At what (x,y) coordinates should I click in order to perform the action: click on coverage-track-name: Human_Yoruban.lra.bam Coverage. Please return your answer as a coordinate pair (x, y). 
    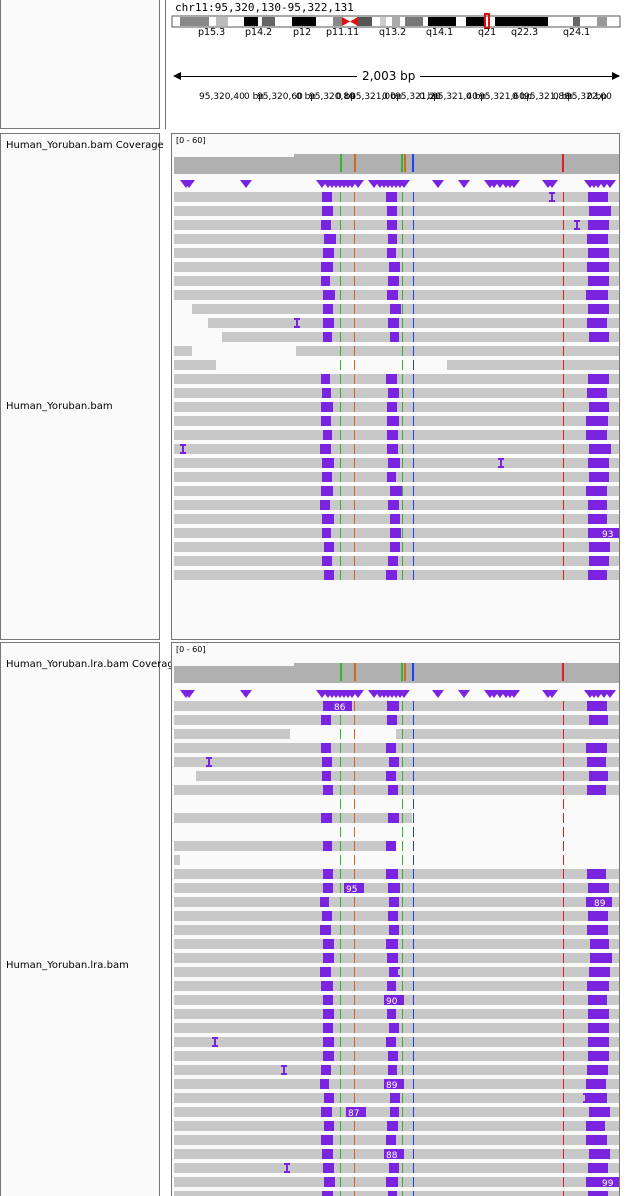
    Looking at the image, I should click on (93, 664).